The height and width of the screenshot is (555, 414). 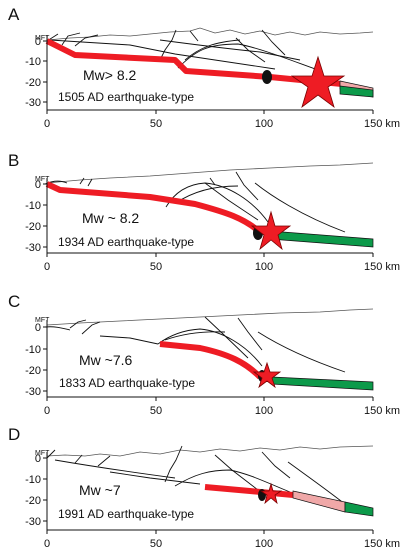 I want to click on magnitude-label: Mw> 8.2, so click(x=110, y=75).